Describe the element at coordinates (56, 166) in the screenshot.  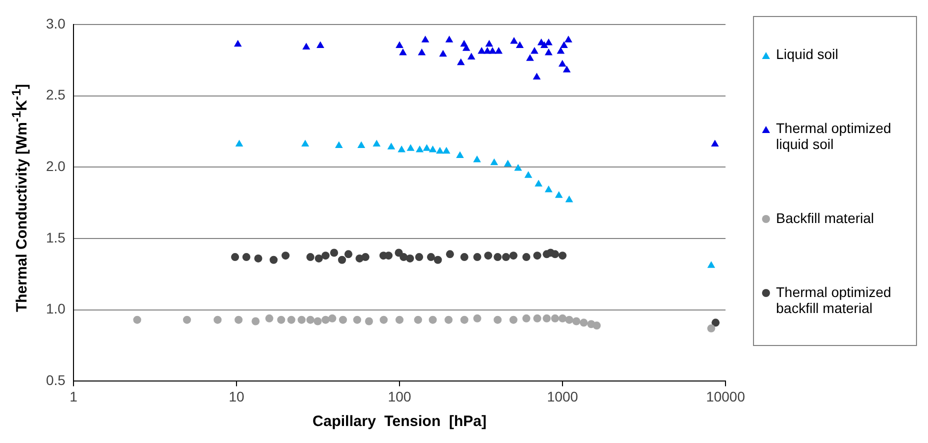
I see `y-tick-label: 2.0` at that location.